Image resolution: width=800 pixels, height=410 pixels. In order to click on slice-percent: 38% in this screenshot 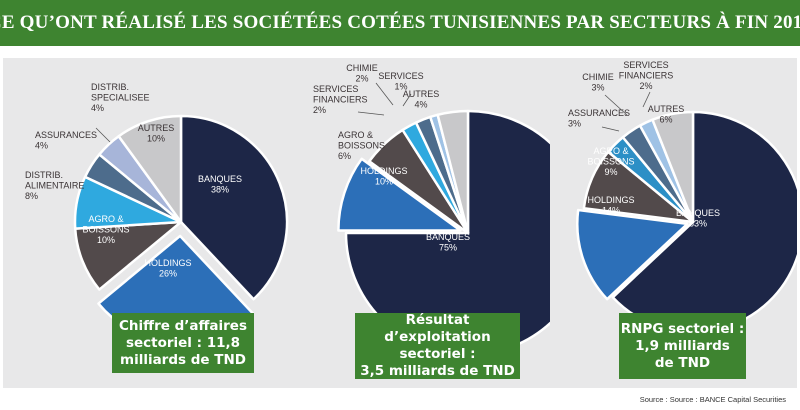, I will do `click(220, 190)`.